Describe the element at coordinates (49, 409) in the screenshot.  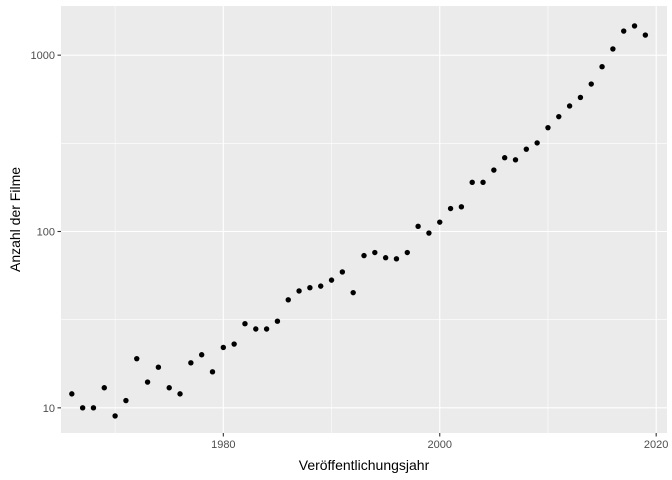
I see `y-tick-label: 10` at that location.